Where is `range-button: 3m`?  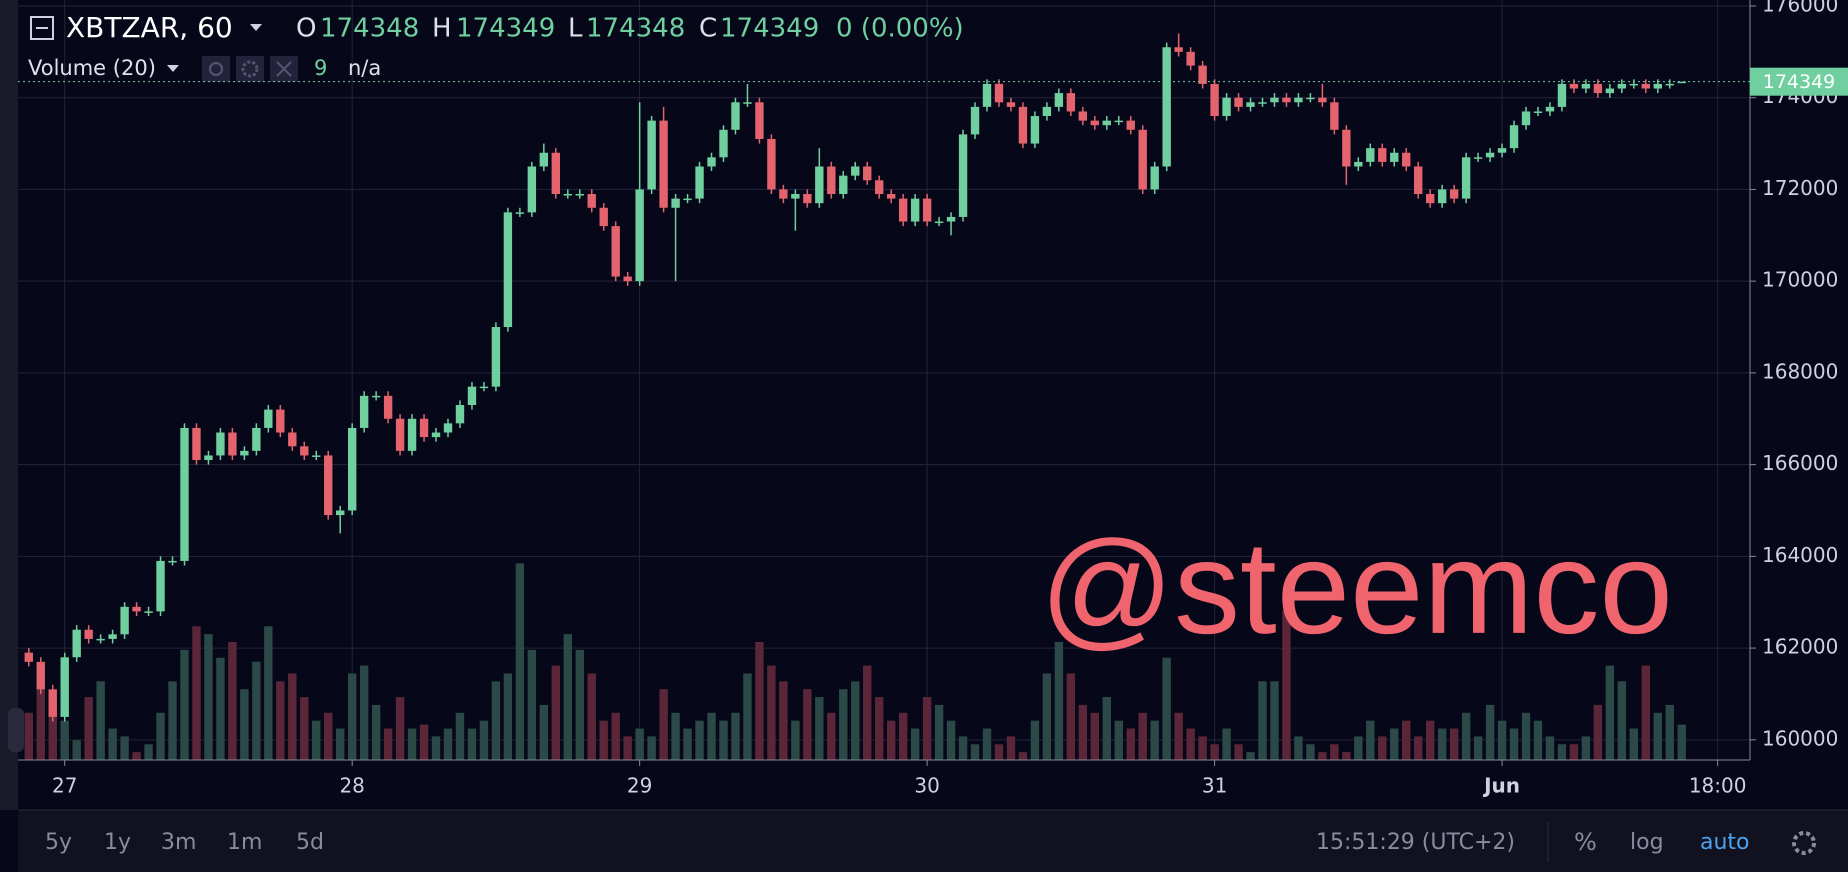 range-button: 3m is located at coordinates (178, 842).